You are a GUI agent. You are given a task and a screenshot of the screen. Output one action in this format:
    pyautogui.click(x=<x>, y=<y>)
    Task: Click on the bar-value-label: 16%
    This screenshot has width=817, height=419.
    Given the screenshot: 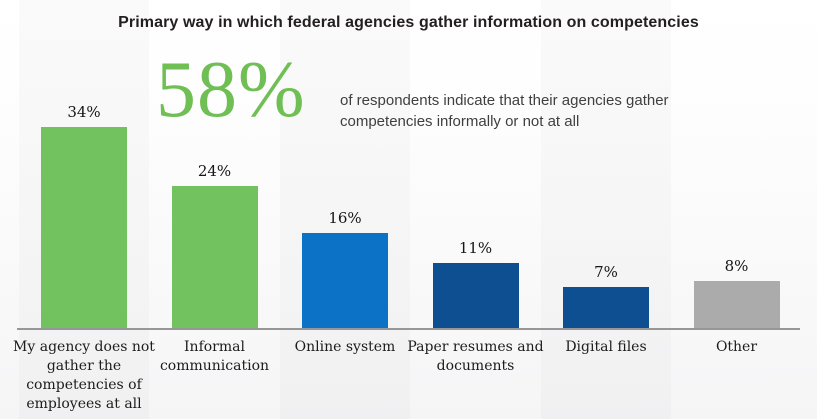 What is the action you would take?
    pyautogui.click(x=345, y=218)
    